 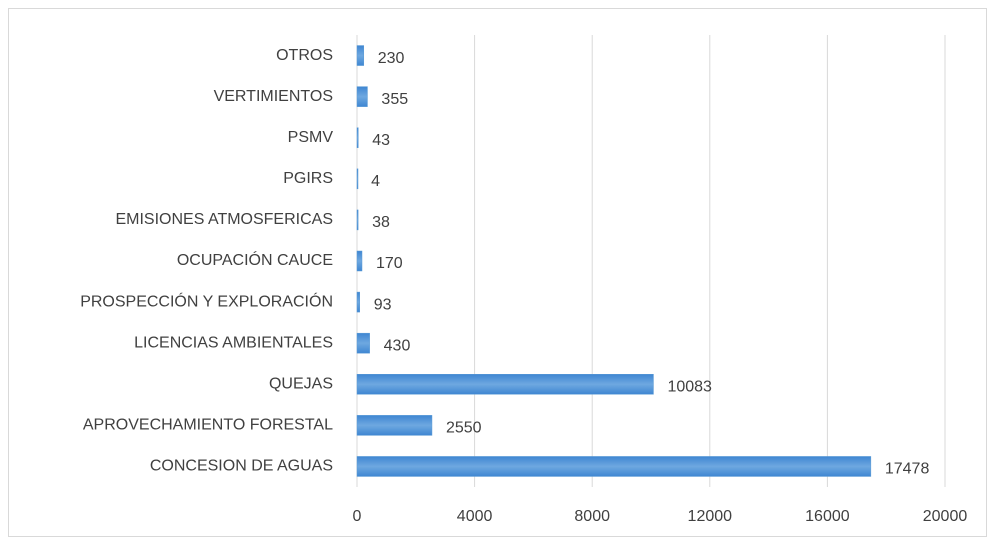 What do you see at coordinates (710, 516) in the screenshot?
I see `x-tick-label: 12000` at bounding box center [710, 516].